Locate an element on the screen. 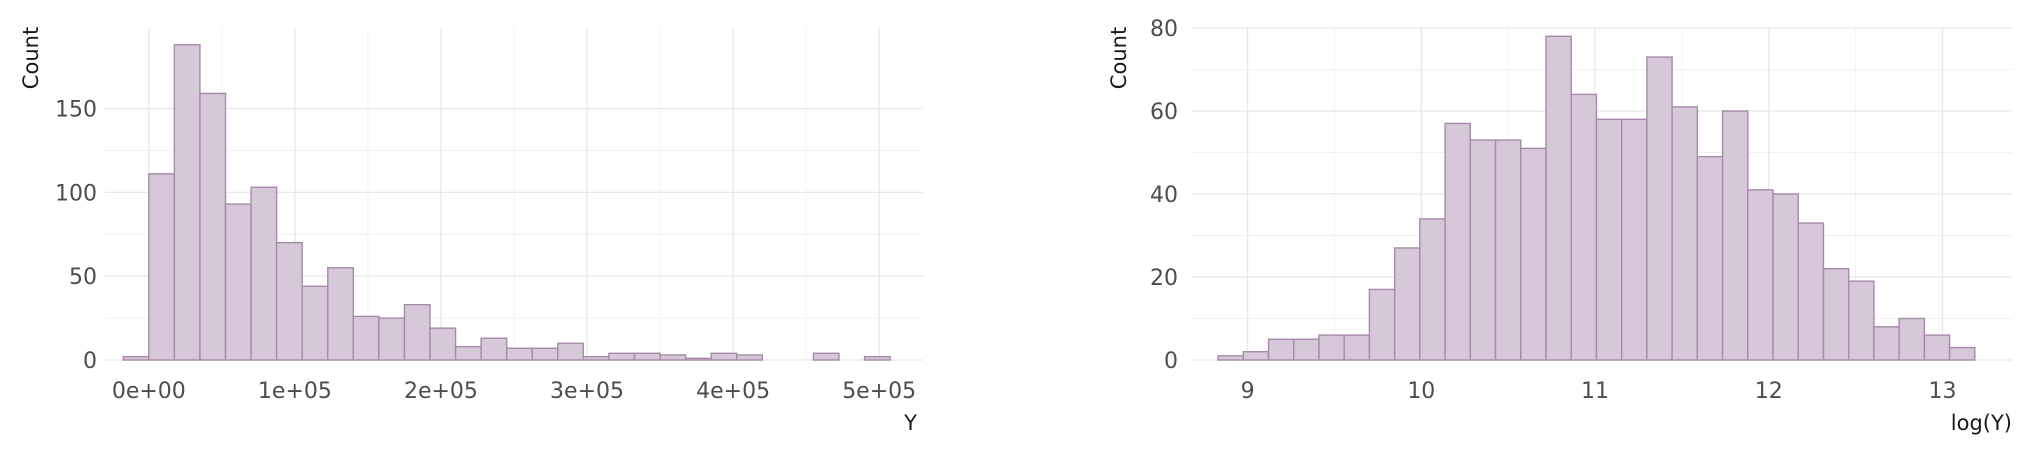  x-tick-label: 1e+05 is located at coordinates (295, 391).